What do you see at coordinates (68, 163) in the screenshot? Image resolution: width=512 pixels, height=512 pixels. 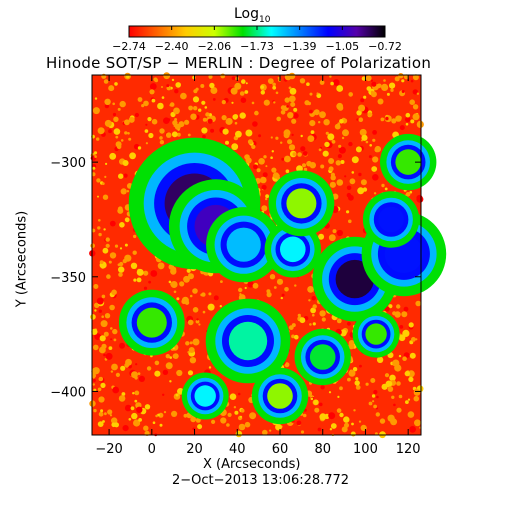 I see `y-tick-label: −300` at bounding box center [68, 163].